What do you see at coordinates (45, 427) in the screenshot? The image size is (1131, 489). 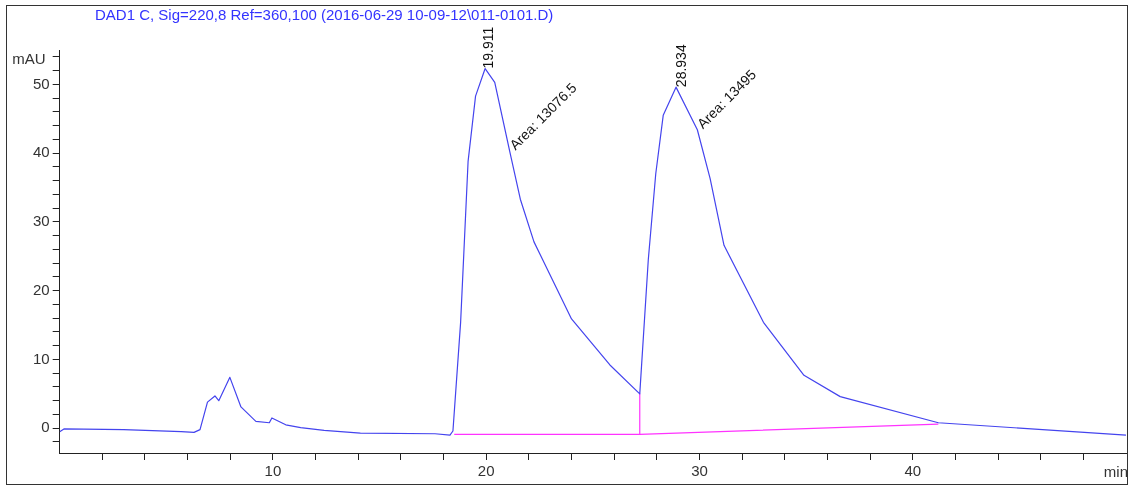 I see `y-tick-label: 0` at bounding box center [45, 427].